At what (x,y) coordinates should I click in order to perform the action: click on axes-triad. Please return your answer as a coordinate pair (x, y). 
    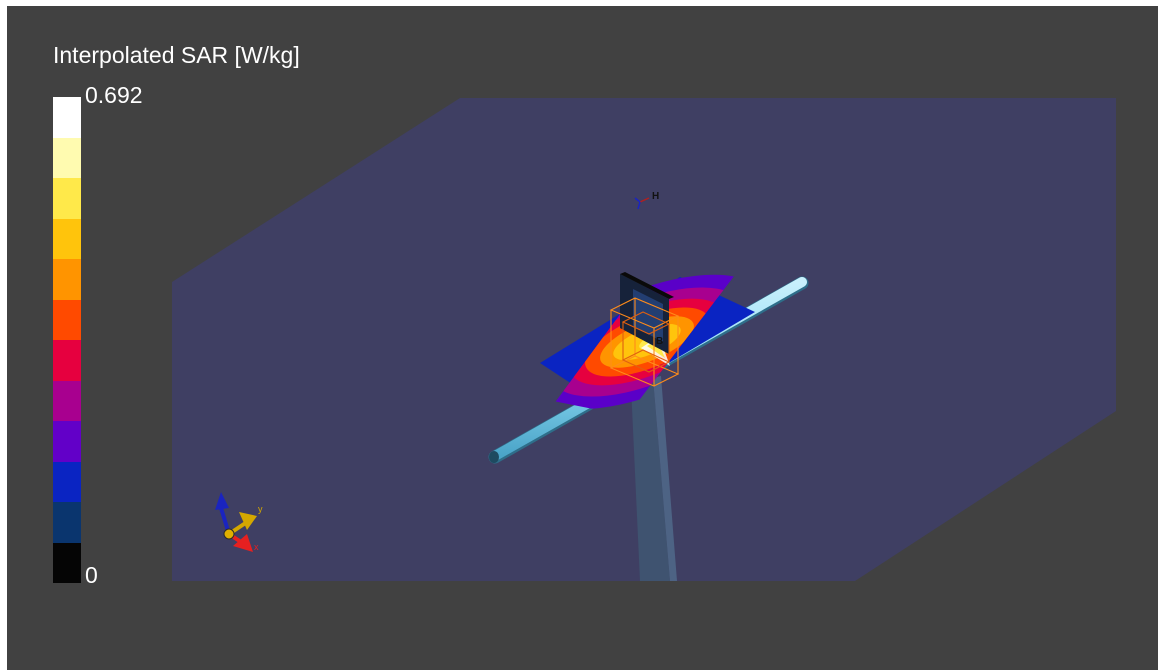
    Looking at the image, I should click on (236, 522).